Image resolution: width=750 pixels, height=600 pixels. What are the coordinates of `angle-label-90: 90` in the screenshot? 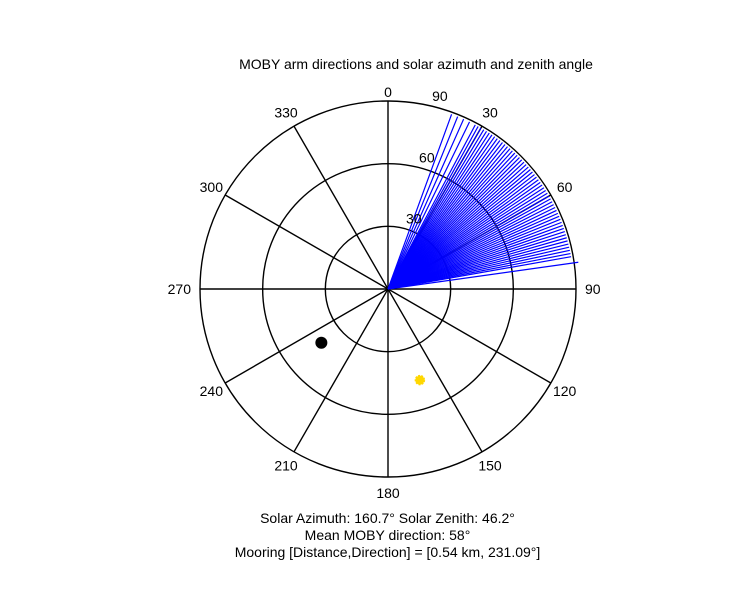 It's located at (593, 289).